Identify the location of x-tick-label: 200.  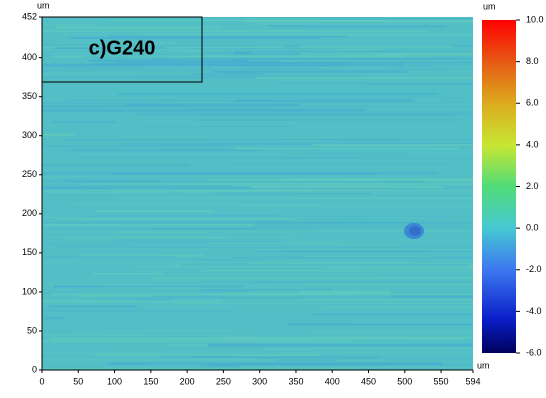
(187, 381).